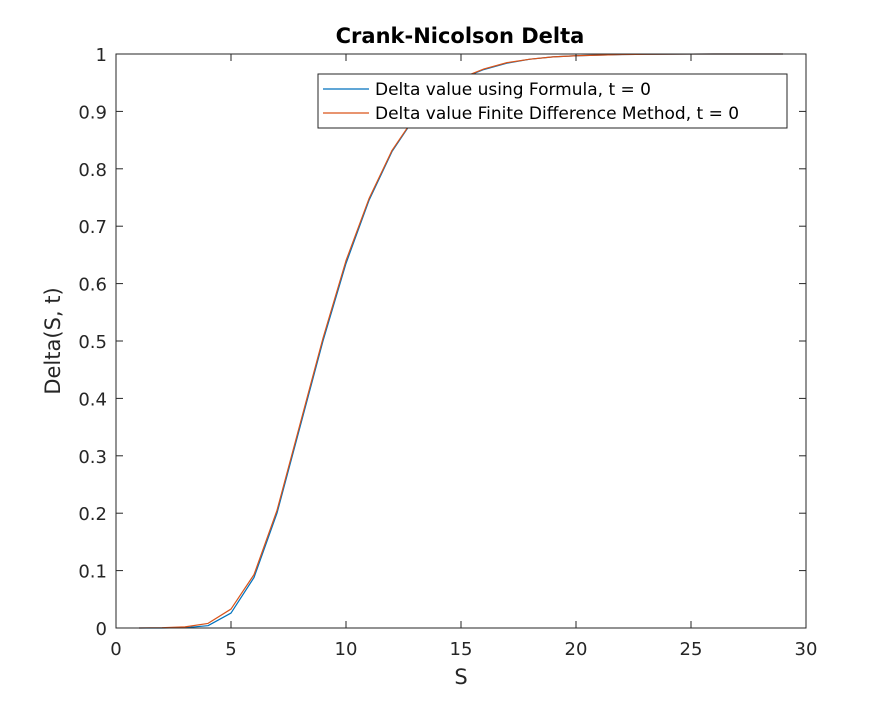 This screenshot has width=891, height=703. I want to click on y-tick-label: 0, so click(101, 629).